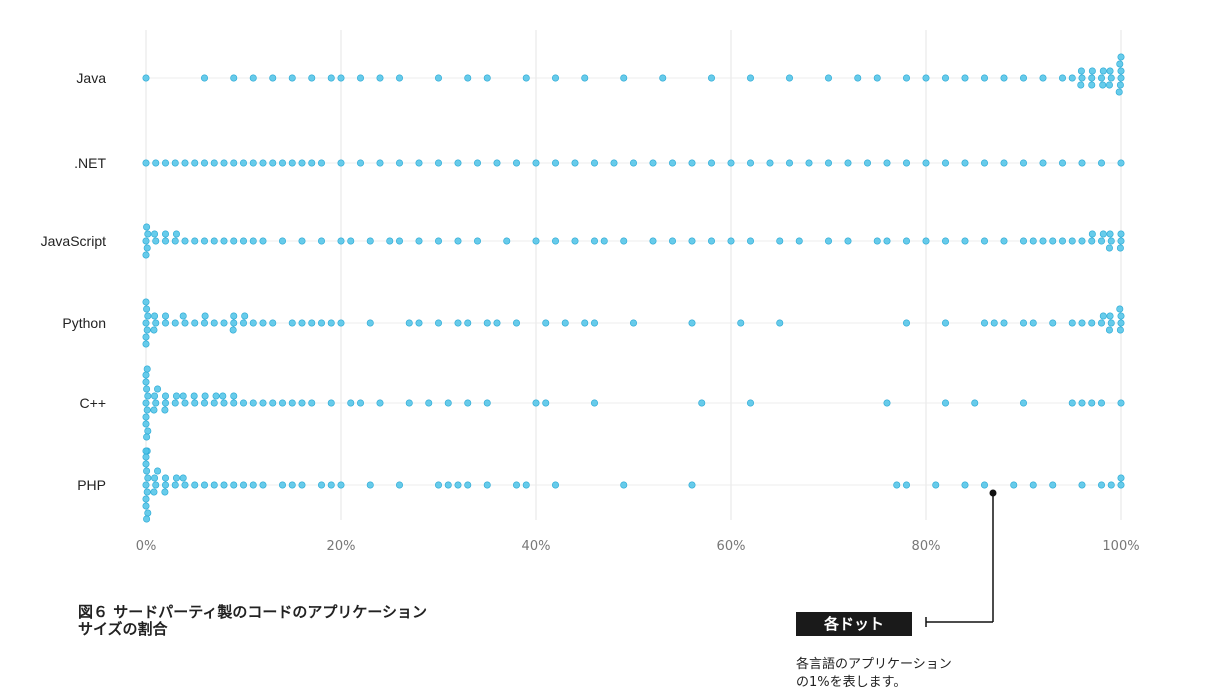 This screenshot has width=1231, height=697. Describe the element at coordinates (854, 624) in the screenshot. I see `legend-badge: 各ドット` at that location.